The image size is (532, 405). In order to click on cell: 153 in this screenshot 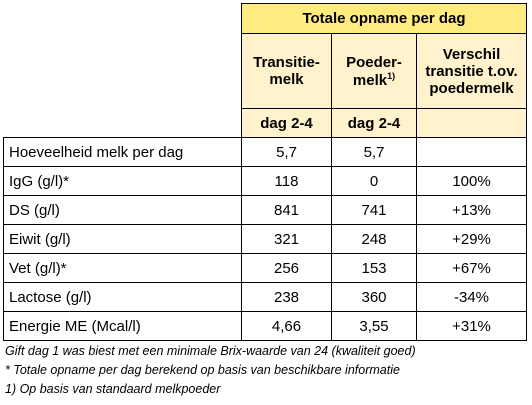, I will do `click(374, 268)`.